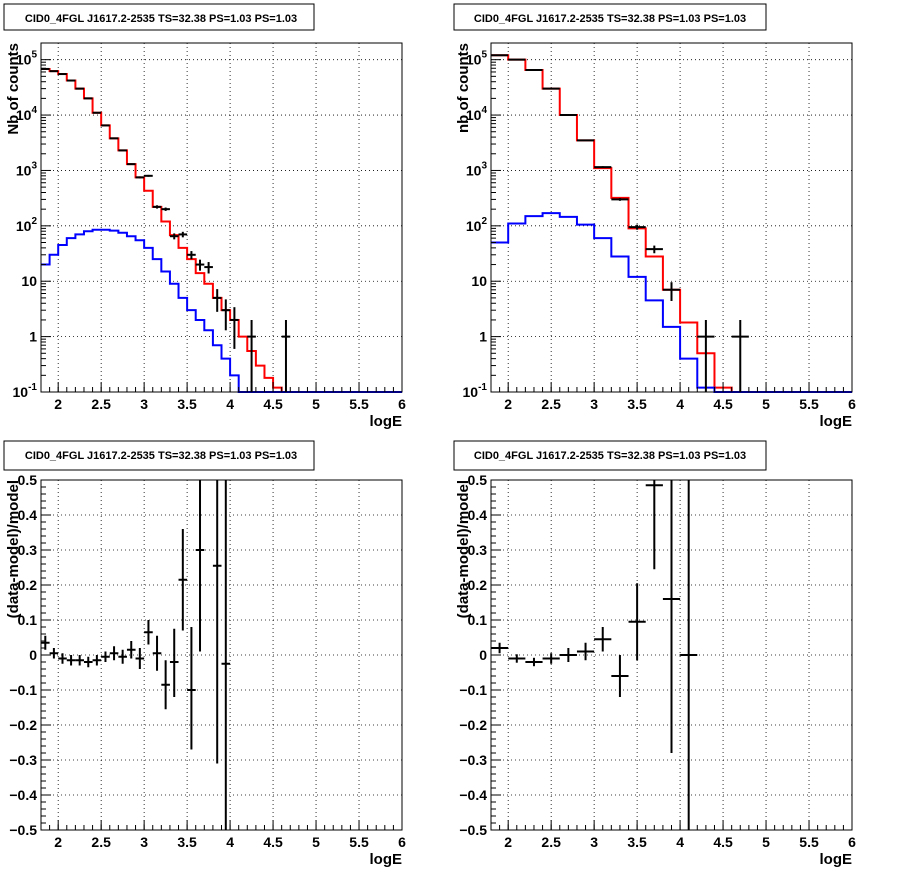 The image size is (898, 875). What do you see at coordinates (144, 842) in the screenshot?
I see `x-tick-label: 3` at bounding box center [144, 842].